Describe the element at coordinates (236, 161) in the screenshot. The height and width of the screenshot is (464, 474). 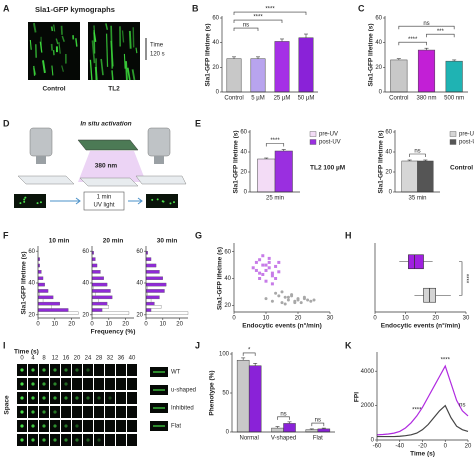
I see `y-axis-label: Sla1-GFP lifetime (s)` at that location.